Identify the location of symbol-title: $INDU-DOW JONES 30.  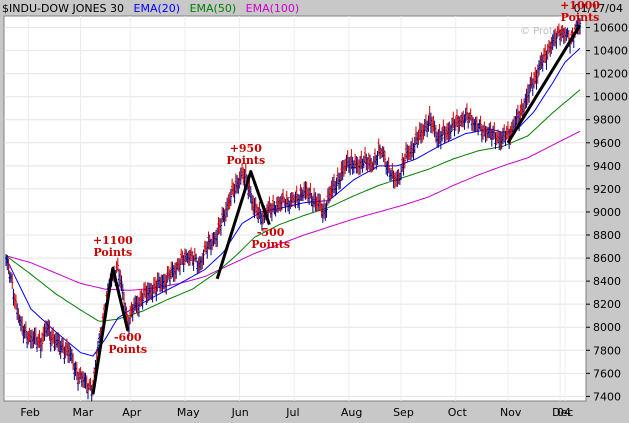
(63, 8).